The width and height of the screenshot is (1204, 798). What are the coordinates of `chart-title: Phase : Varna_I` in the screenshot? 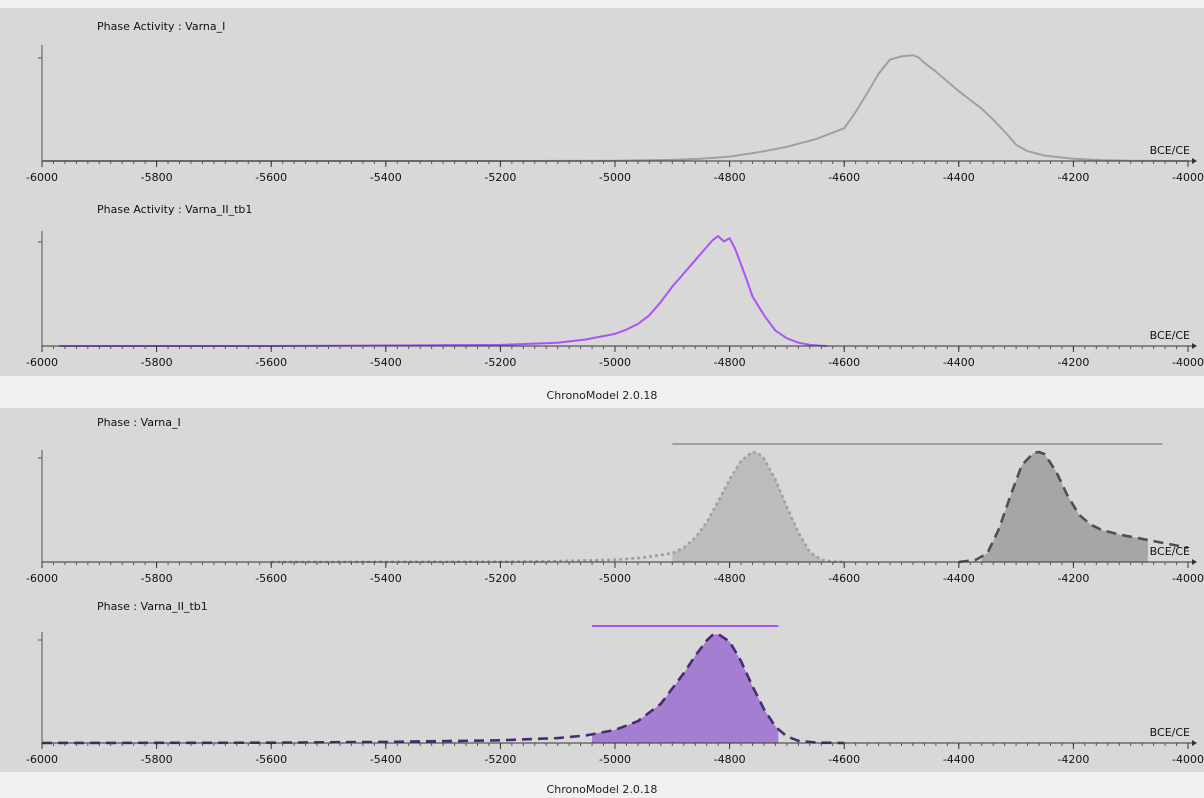 It's located at (139, 422).